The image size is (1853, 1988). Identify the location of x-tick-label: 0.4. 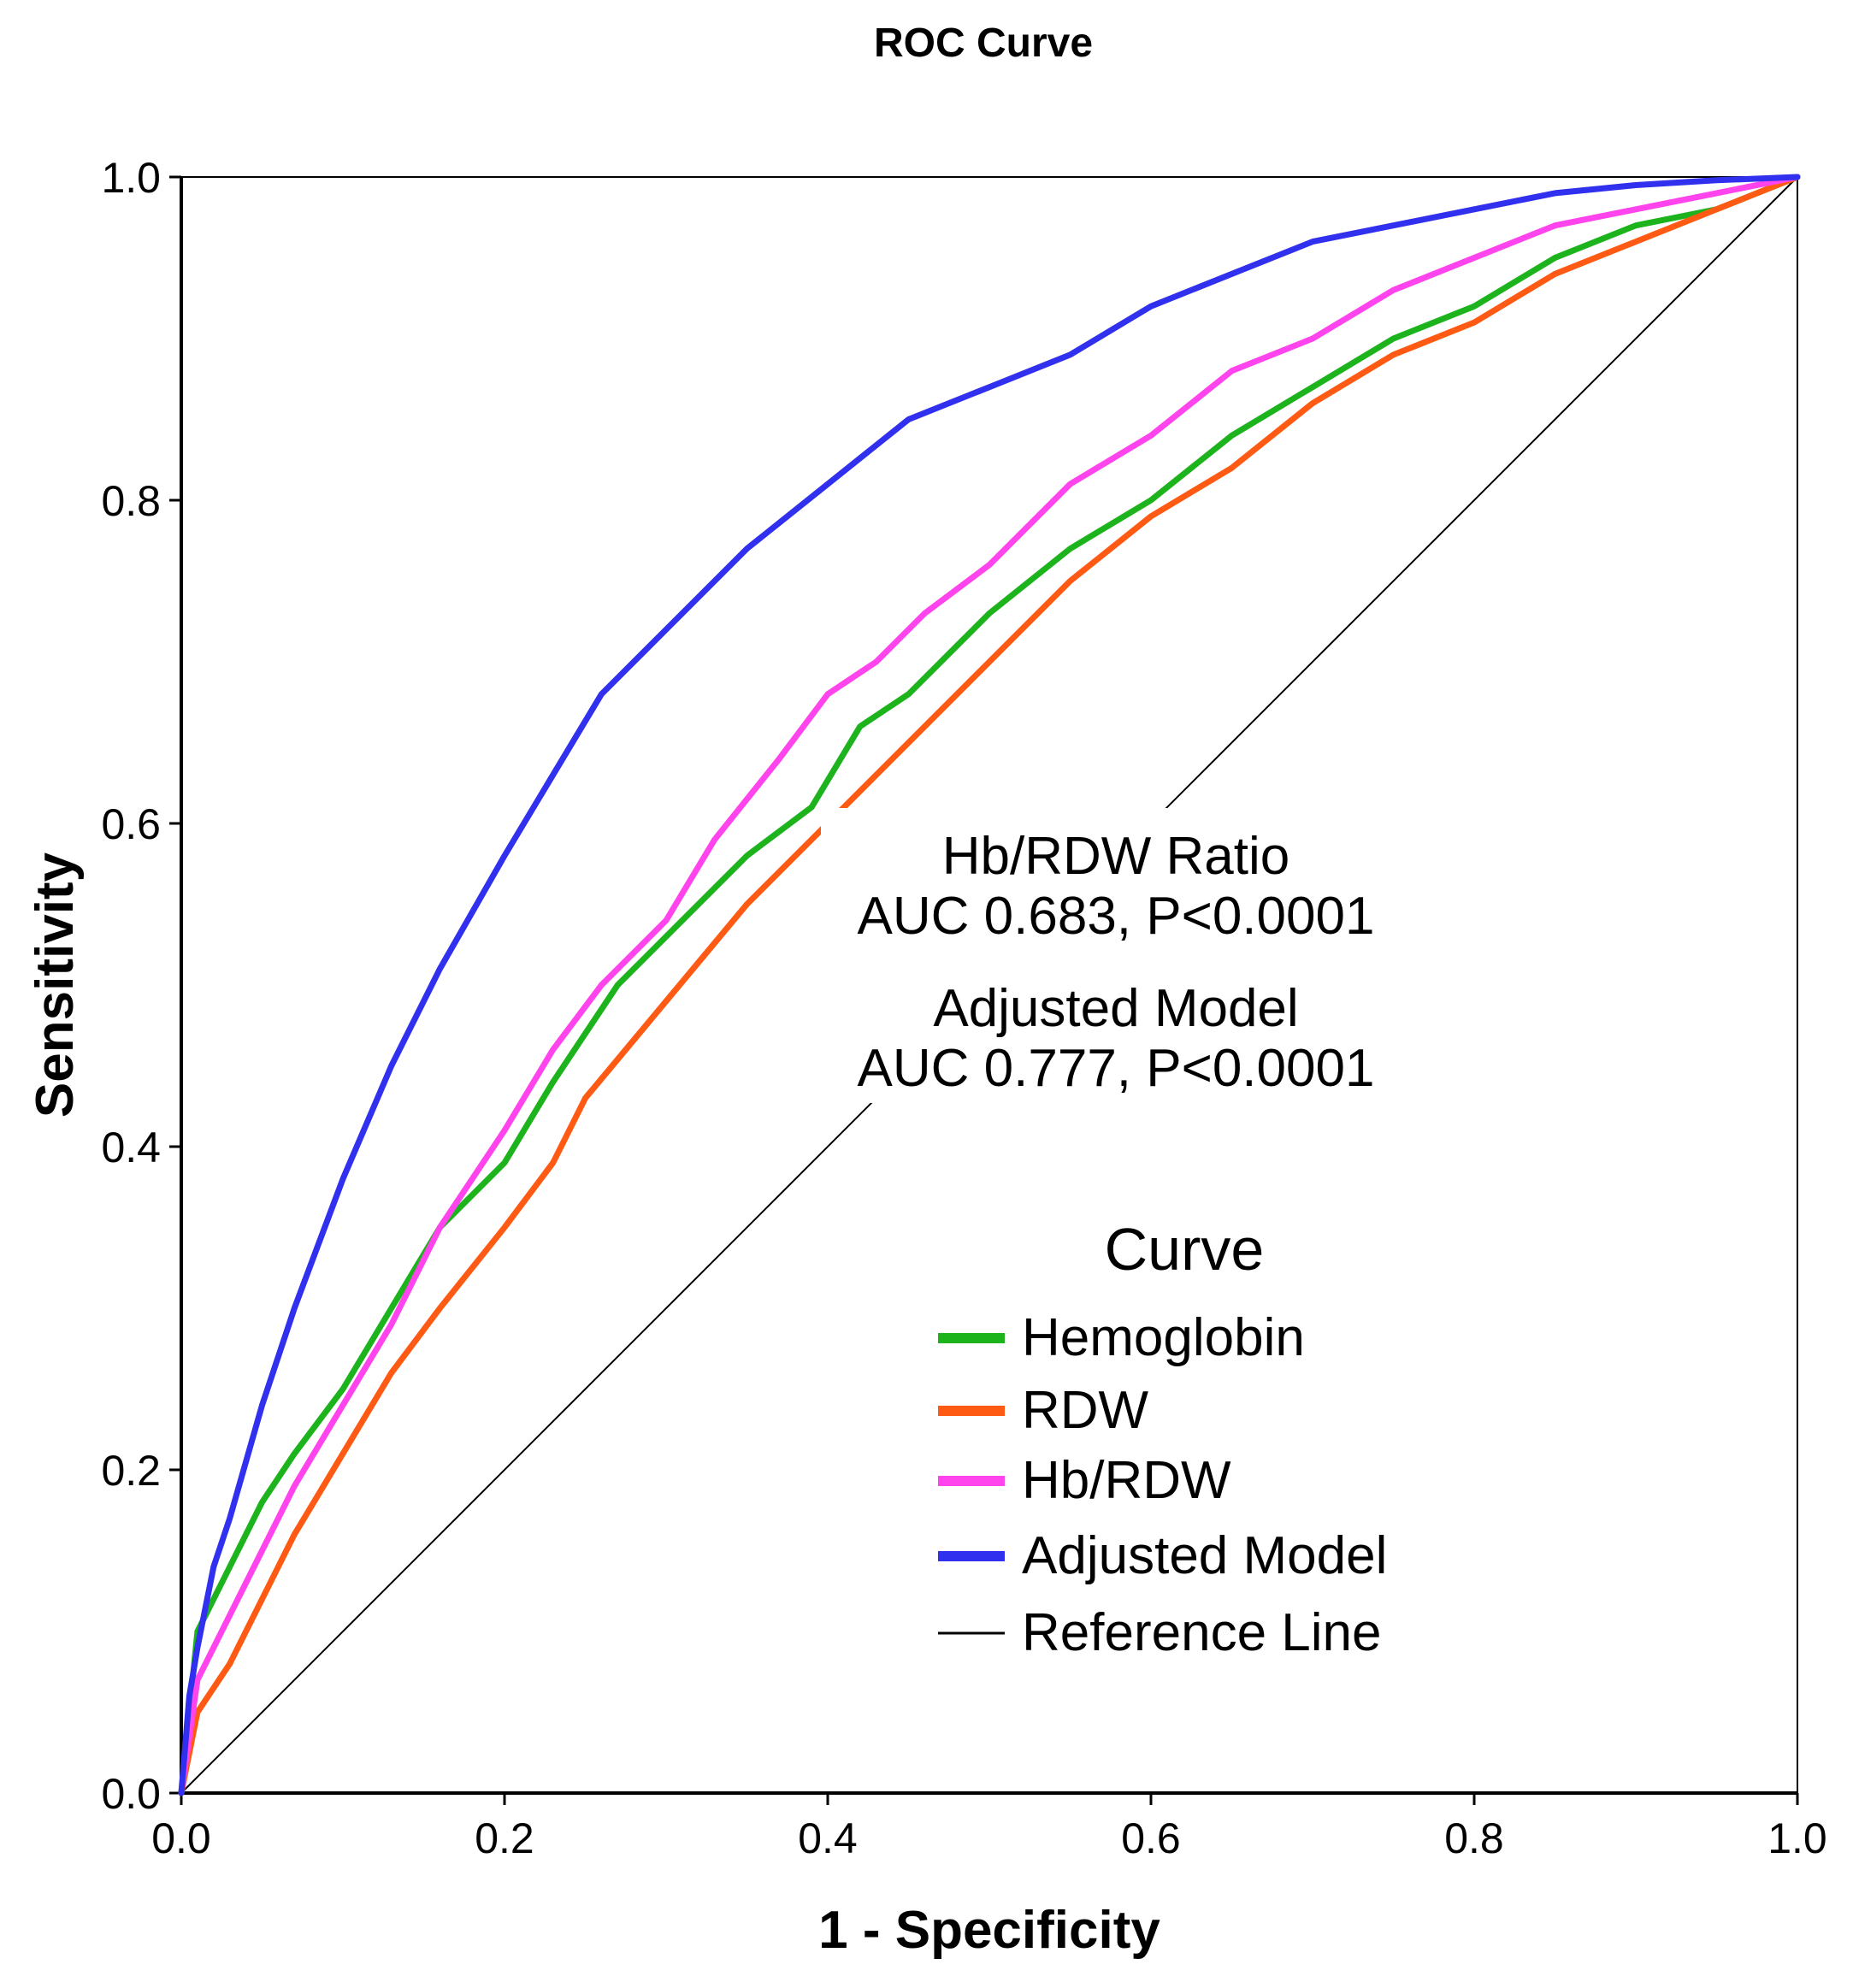
(828, 1838).